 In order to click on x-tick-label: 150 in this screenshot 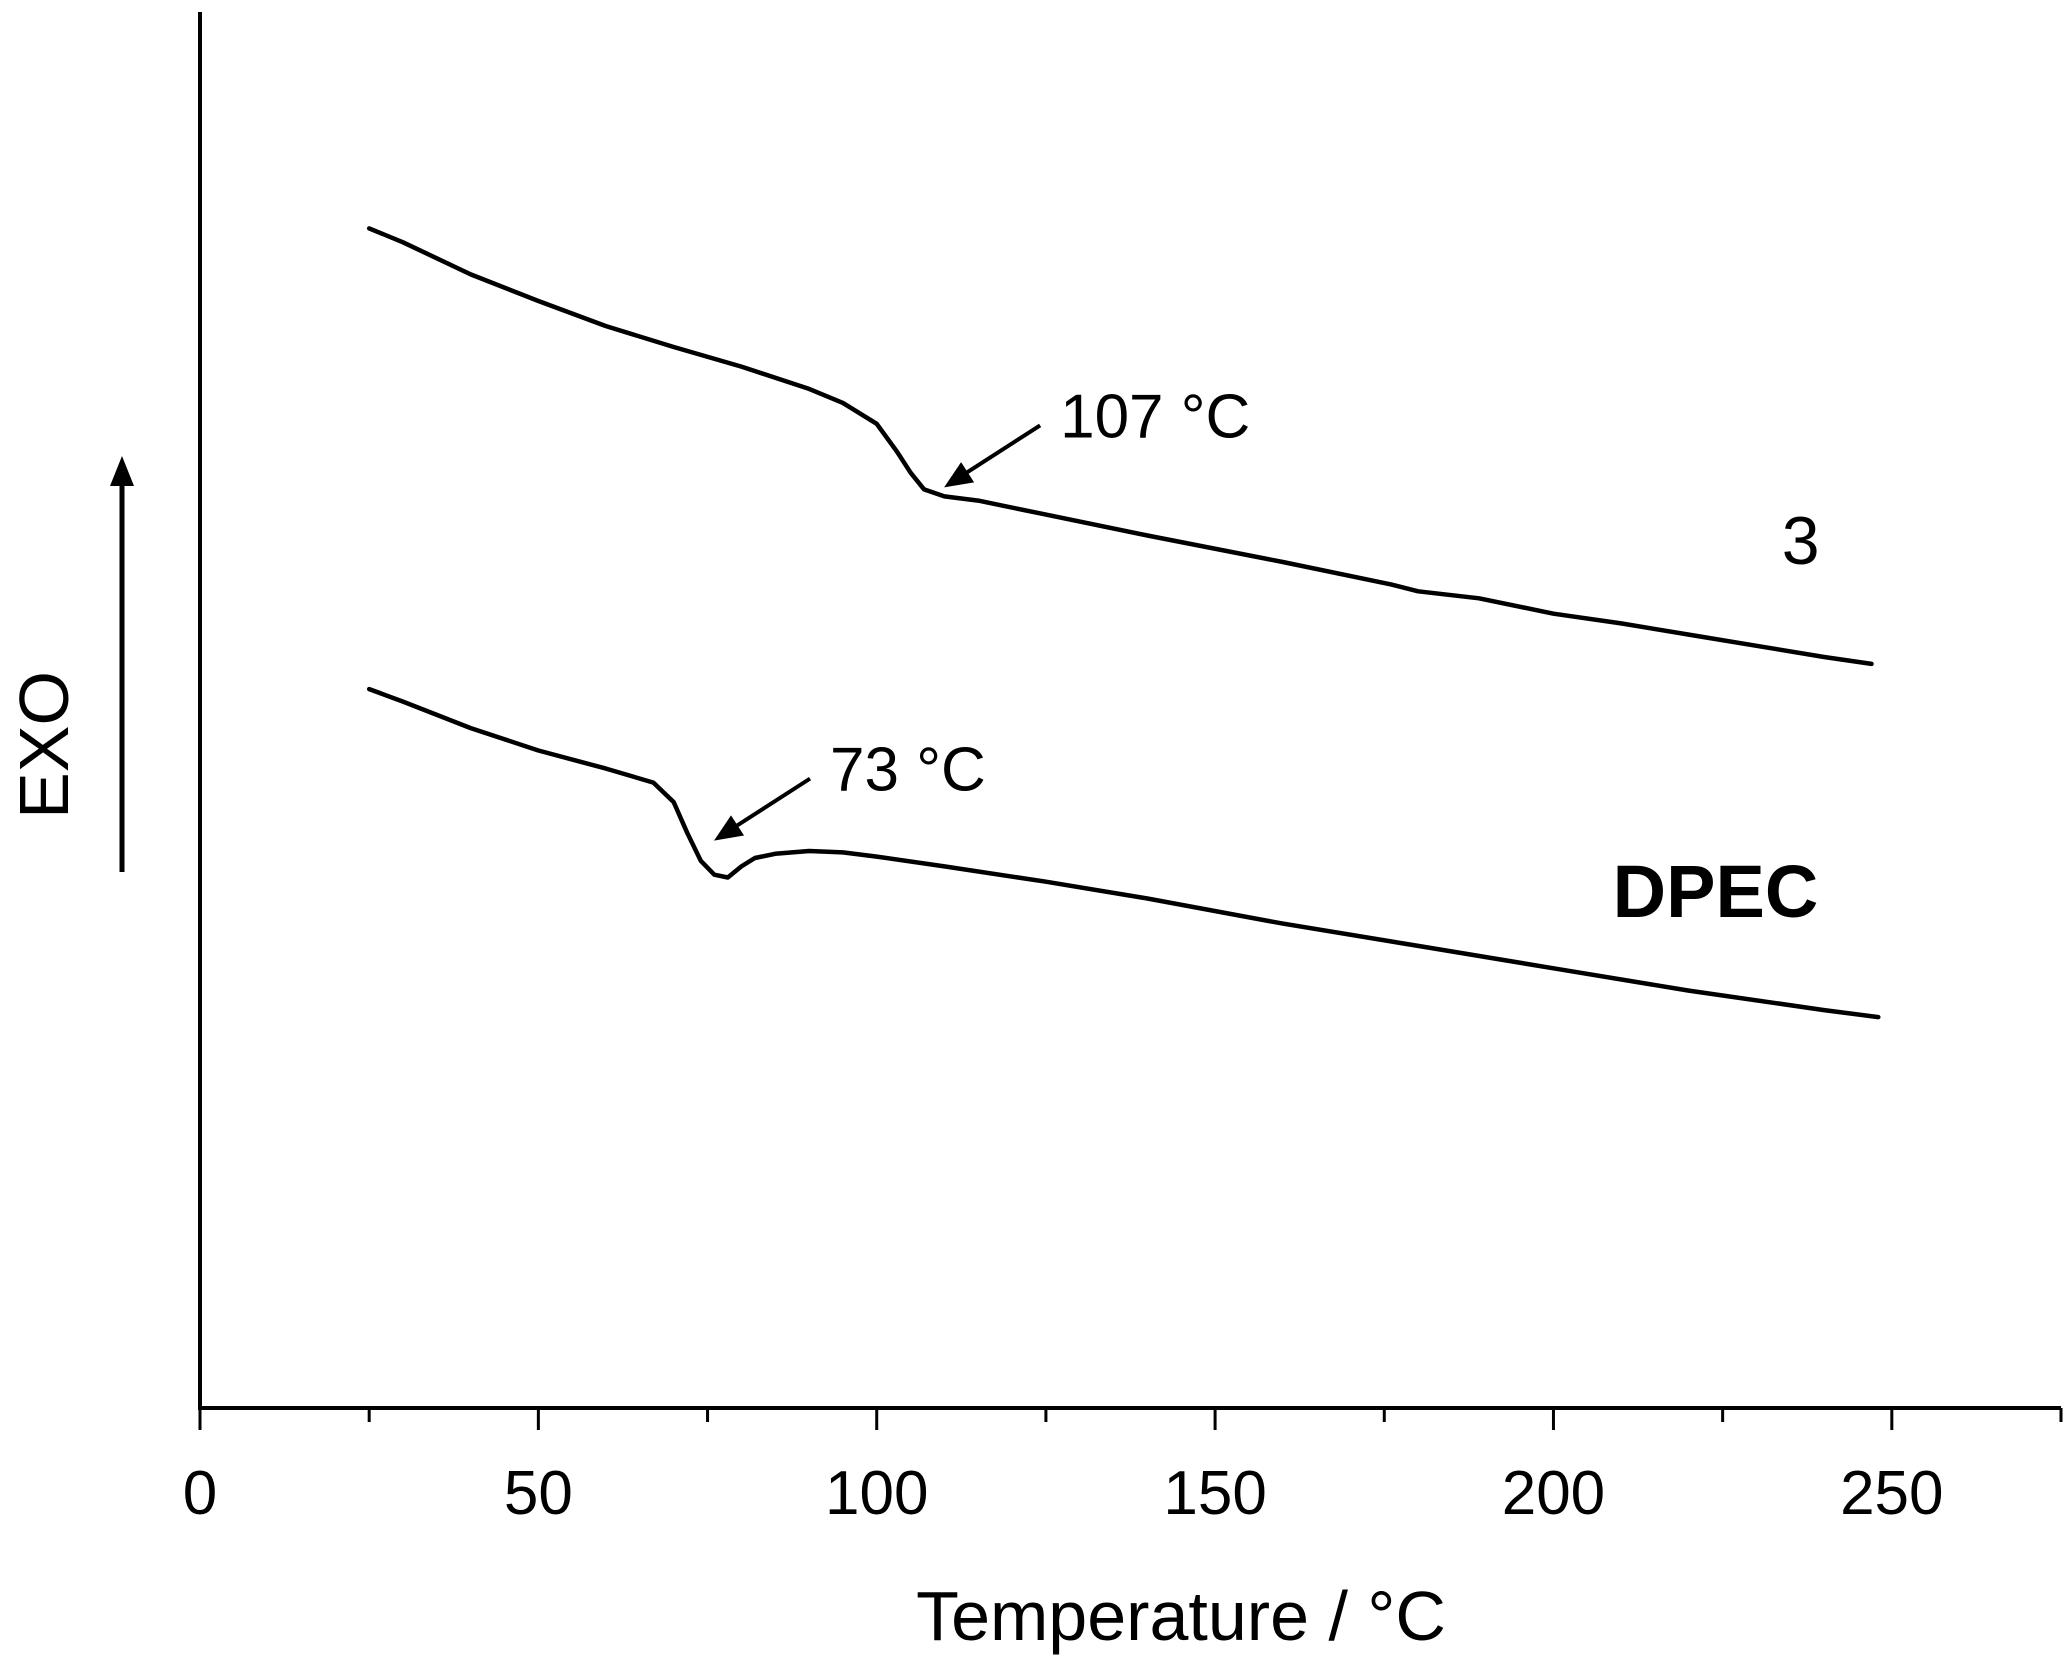, I will do `click(1214, 1493)`.